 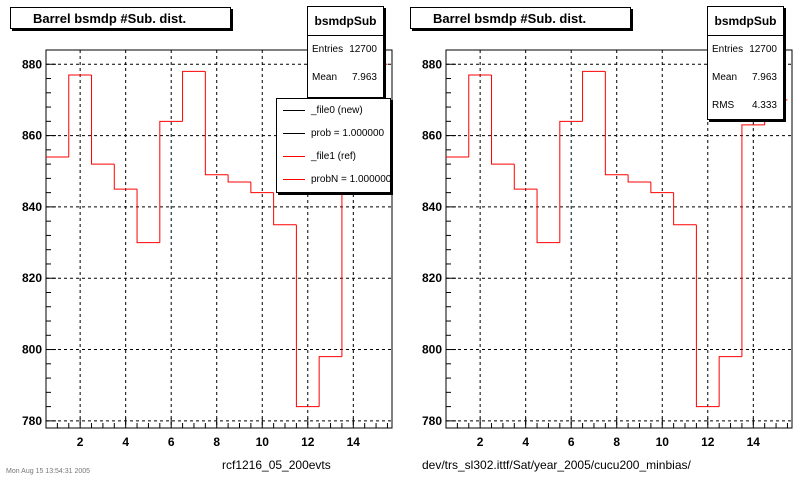 I want to click on histogram-bin-2-left, so click(x=80, y=115).